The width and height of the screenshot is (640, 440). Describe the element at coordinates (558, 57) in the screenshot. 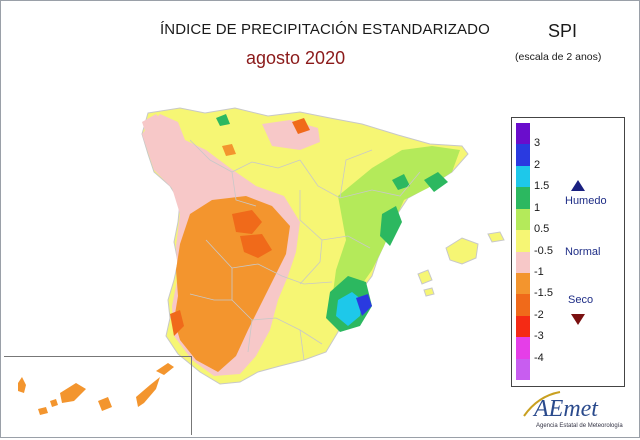

I see `time-scale-note: (escala de 2 anos)` at that location.